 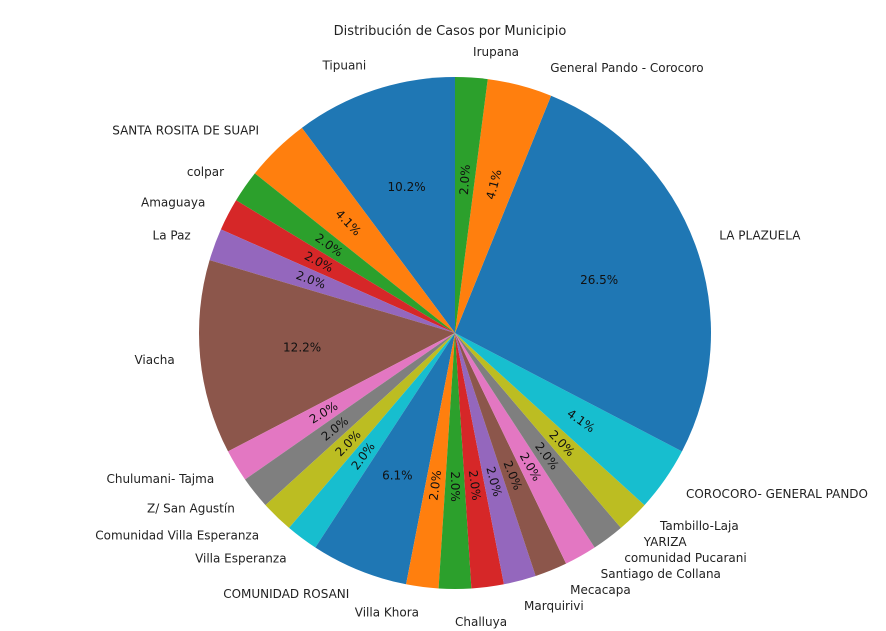 I want to click on percent-label: 26.5%, so click(x=599, y=280).